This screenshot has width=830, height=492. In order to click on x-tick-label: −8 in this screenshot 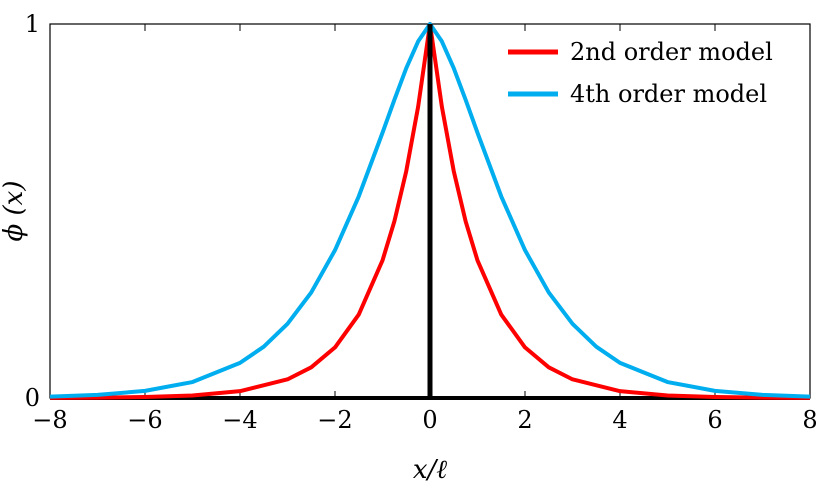, I will do `click(49, 420)`.